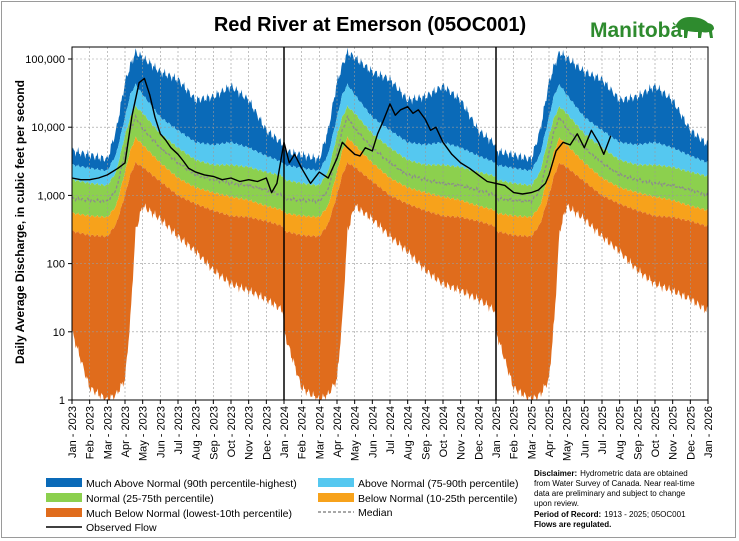 The height and width of the screenshot is (541, 739). I want to click on x-tick-label: Jan - 2023, so click(73, 432).